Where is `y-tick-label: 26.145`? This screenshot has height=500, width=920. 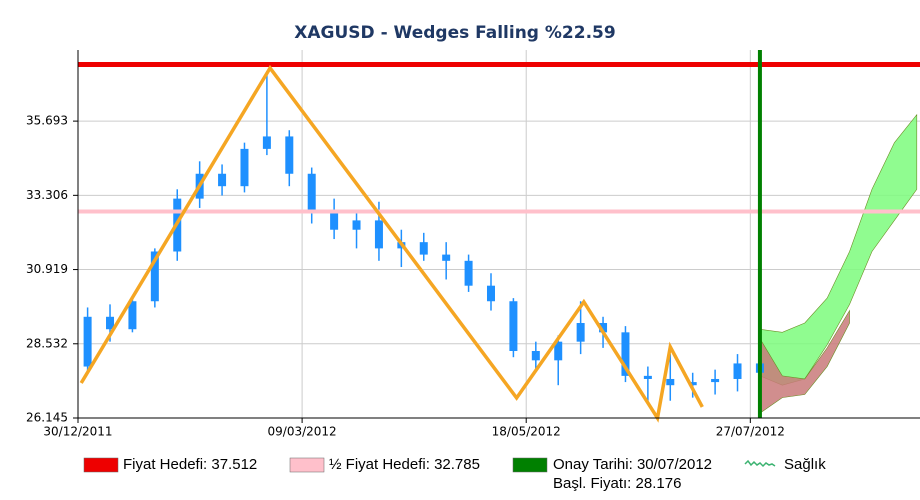
y-tick-label: 26.145 is located at coordinates (47, 418).